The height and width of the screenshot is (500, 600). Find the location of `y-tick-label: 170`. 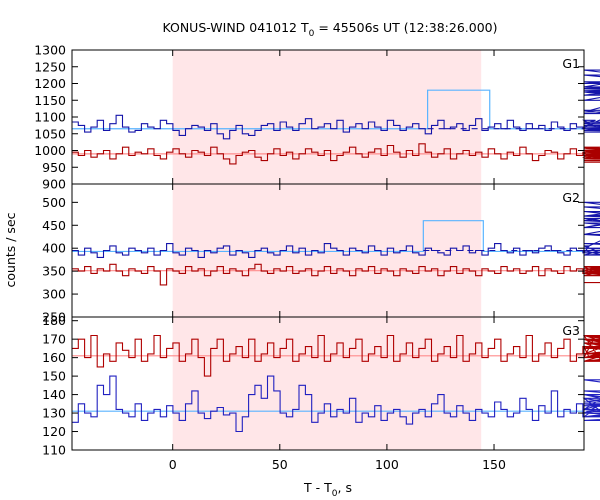

y-tick-label: 170 is located at coordinates (54, 339).